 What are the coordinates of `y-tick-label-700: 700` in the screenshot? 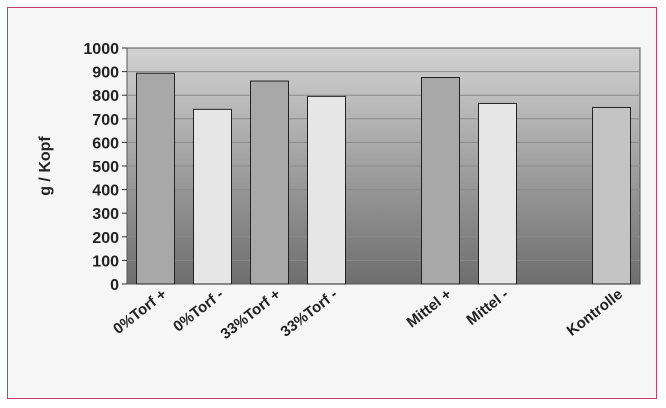 It's located at (105, 120).